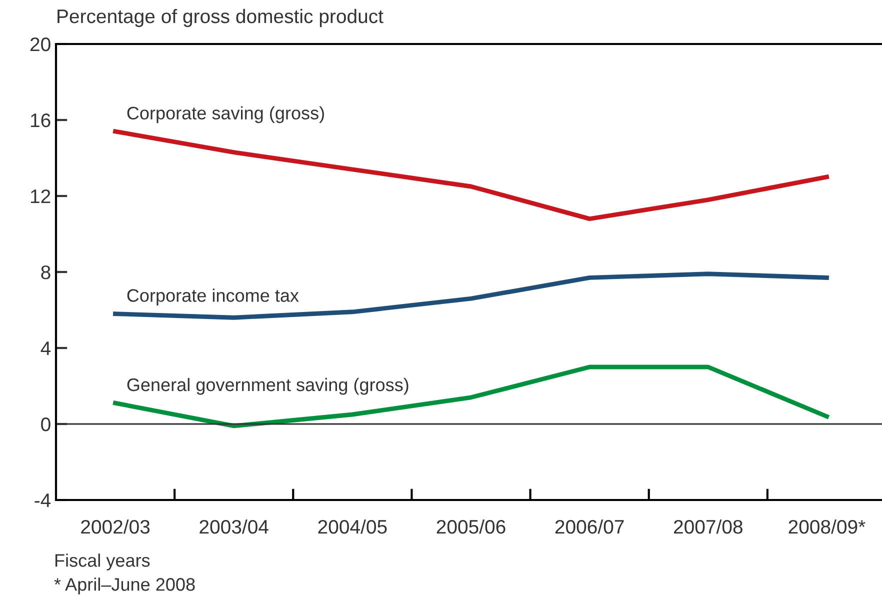  Describe the element at coordinates (589, 526) in the screenshot. I see `x-tick-label: 2006/07` at that location.